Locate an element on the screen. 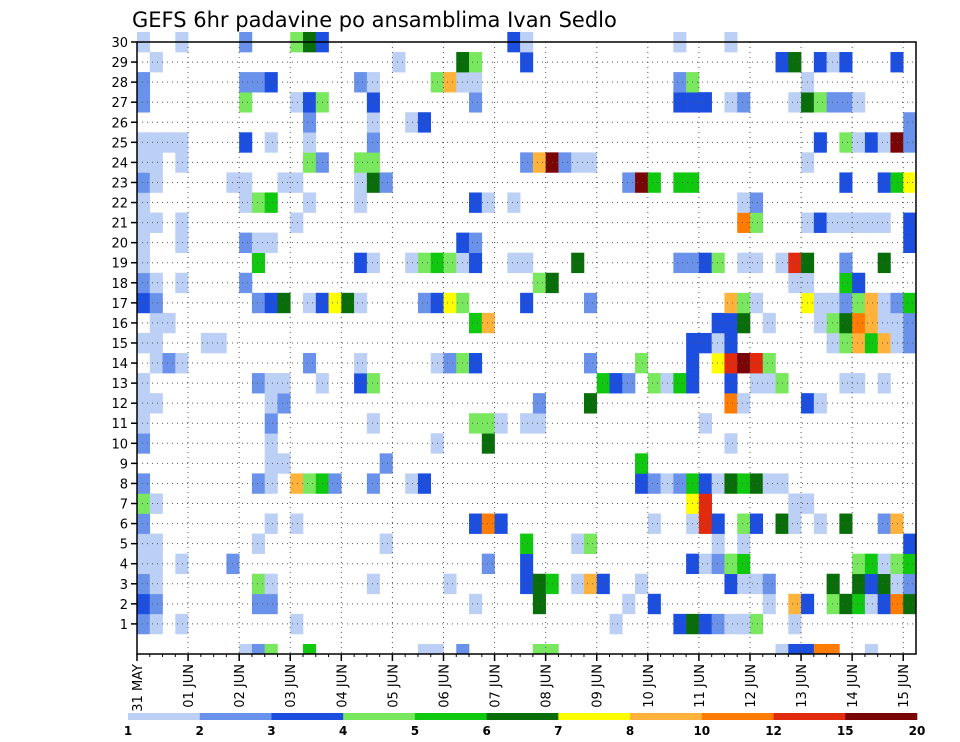  legend-label: 2 is located at coordinates (200, 731).